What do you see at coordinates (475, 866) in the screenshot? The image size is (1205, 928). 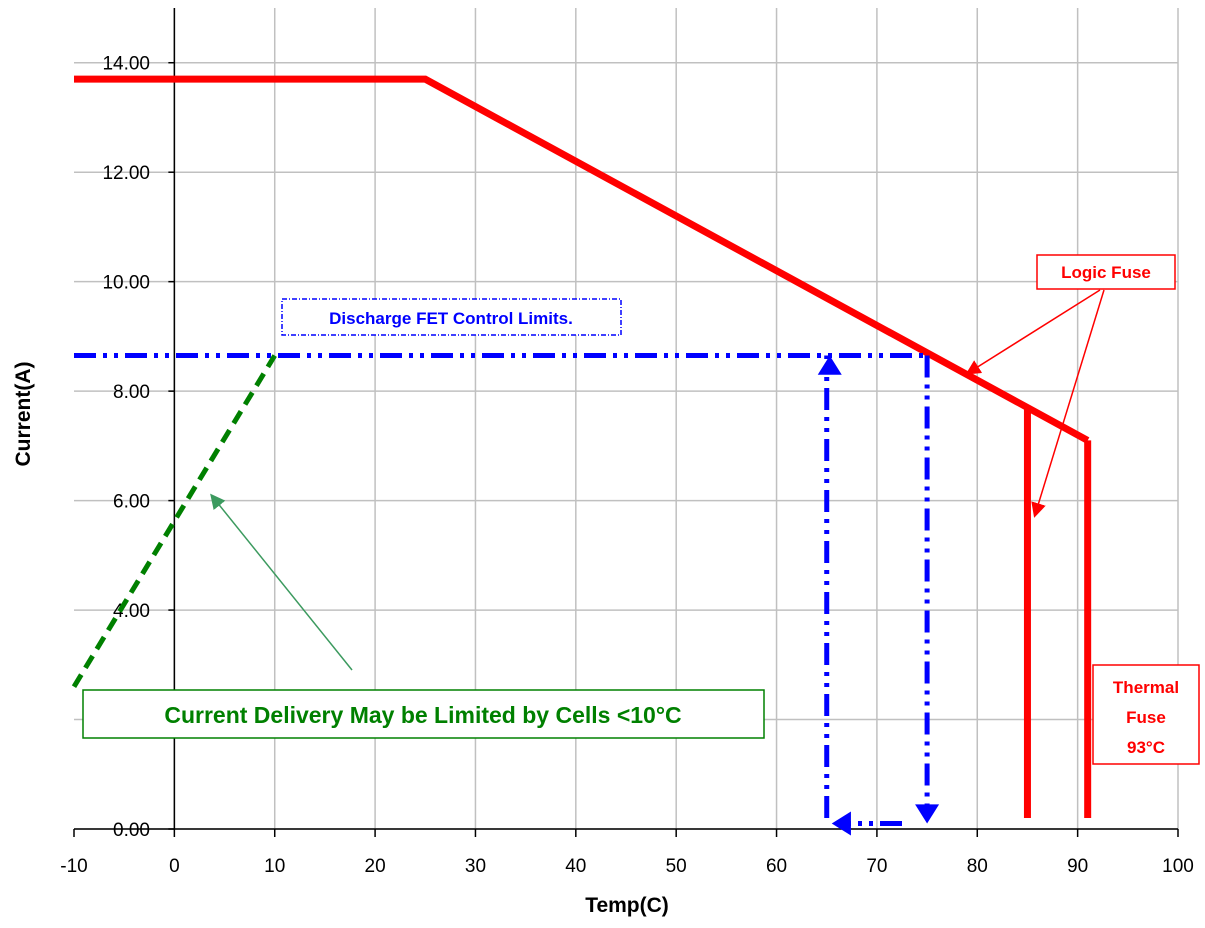 I see `x-tick-label: 30` at bounding box center [475, 866].